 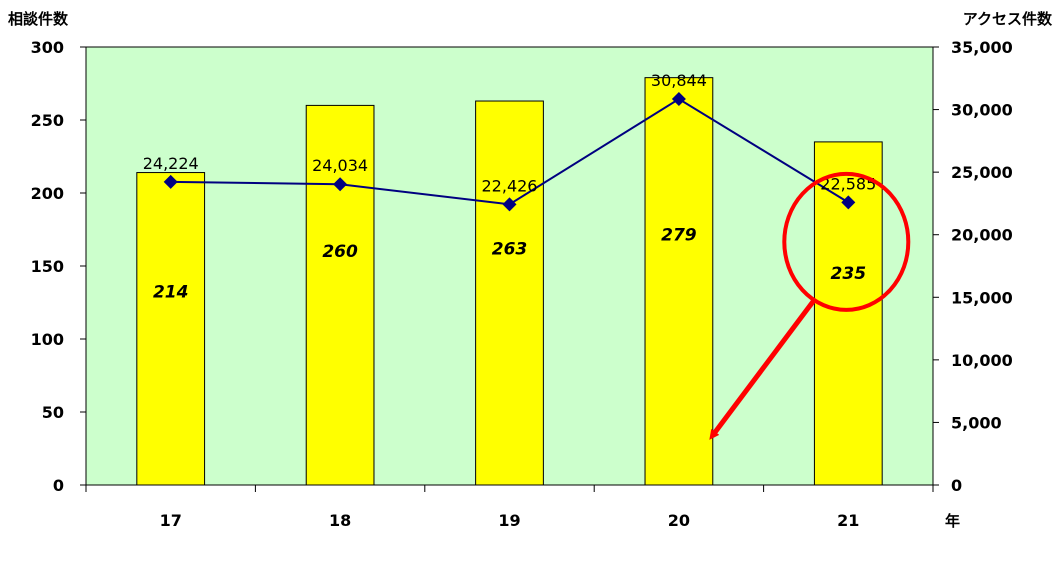 What do you see at coordinates (340, 252) in the screenshot?
I see `bar-label-18: 260` at bounding box center [340, 252].